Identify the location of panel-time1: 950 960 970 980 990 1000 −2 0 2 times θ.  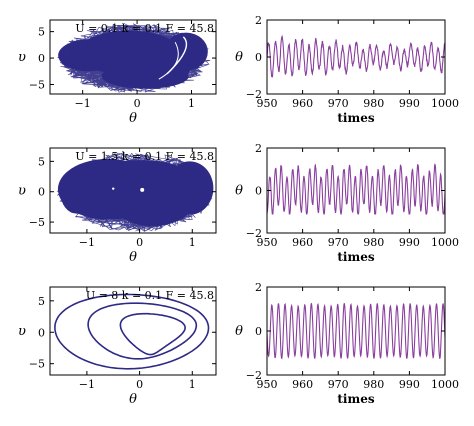
(347, 69).